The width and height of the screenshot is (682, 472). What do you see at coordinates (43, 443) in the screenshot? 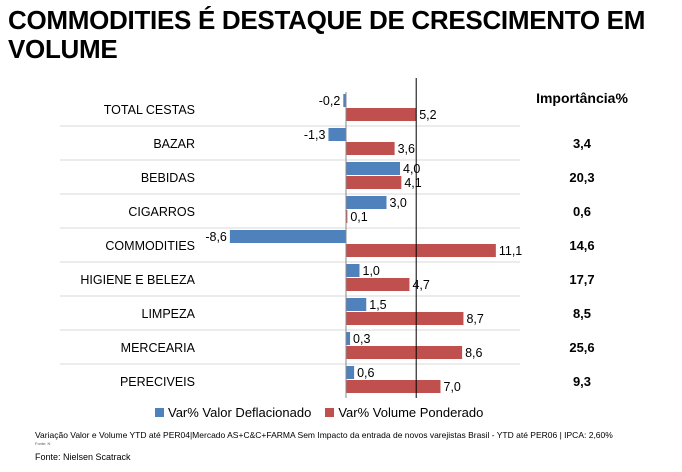
I see `footnote-small: Fonte: N` at bounding box center [43, 443].